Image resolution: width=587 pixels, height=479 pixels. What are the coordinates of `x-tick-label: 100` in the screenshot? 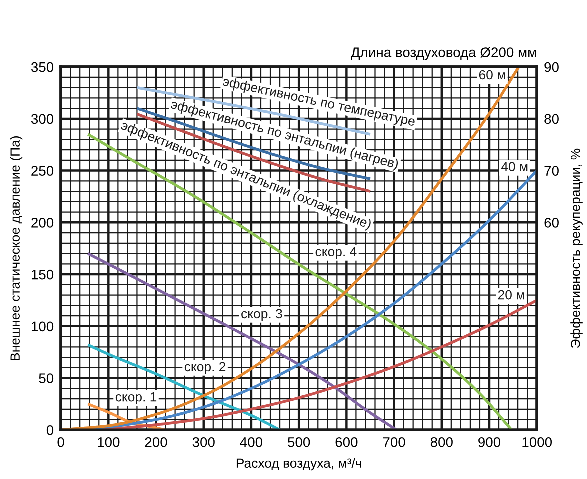 It's located at (109, 442).